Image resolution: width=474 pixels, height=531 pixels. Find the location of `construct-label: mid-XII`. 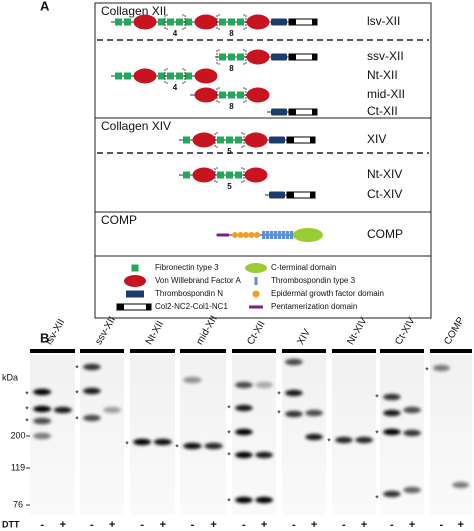

construct-label: mid-XII is located at coordinates (386, 94).